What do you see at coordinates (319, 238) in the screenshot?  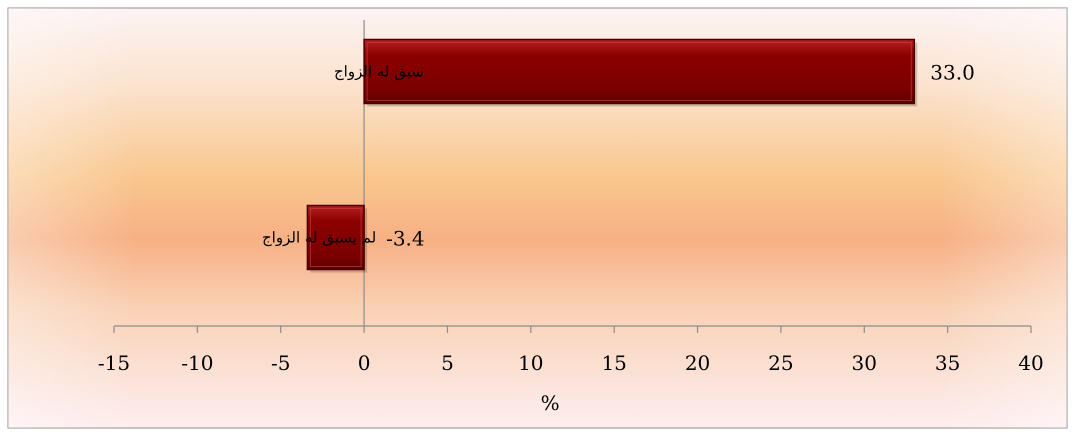 I see `category-label-2: لم يسبق له الزواج` at bounding box center [319, 238].